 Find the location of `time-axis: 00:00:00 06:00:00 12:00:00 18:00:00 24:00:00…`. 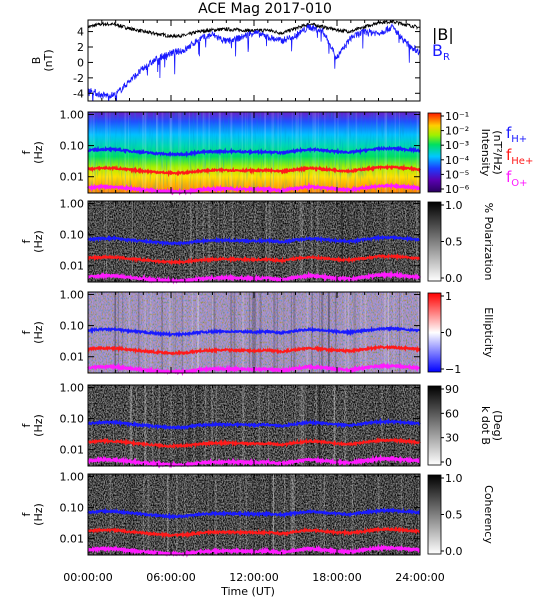

time-axis: 00:00:00 06:00:00 12:00:00 18:00:00 24:00:00… is located at coordinates (253, 584).